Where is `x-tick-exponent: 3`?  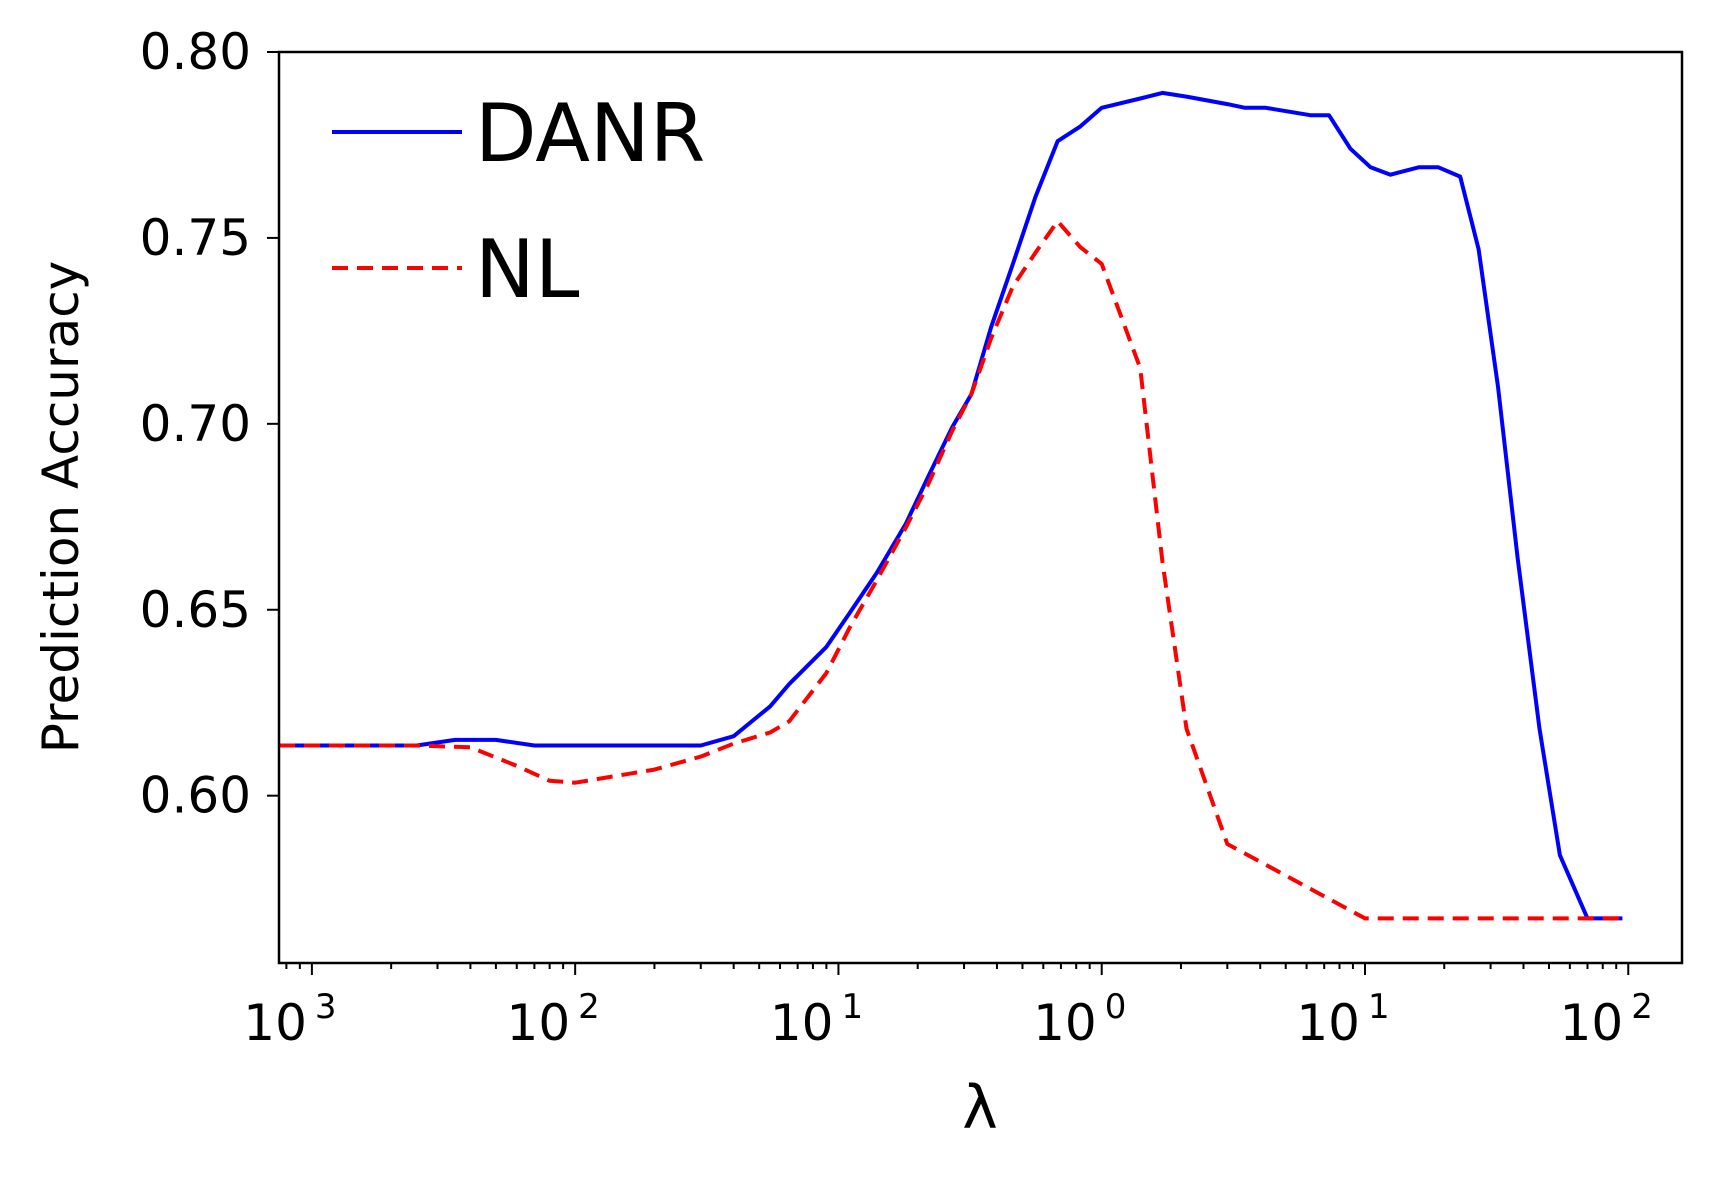 x-tick-exponent: 3 is located at coordinates (326, 1007).